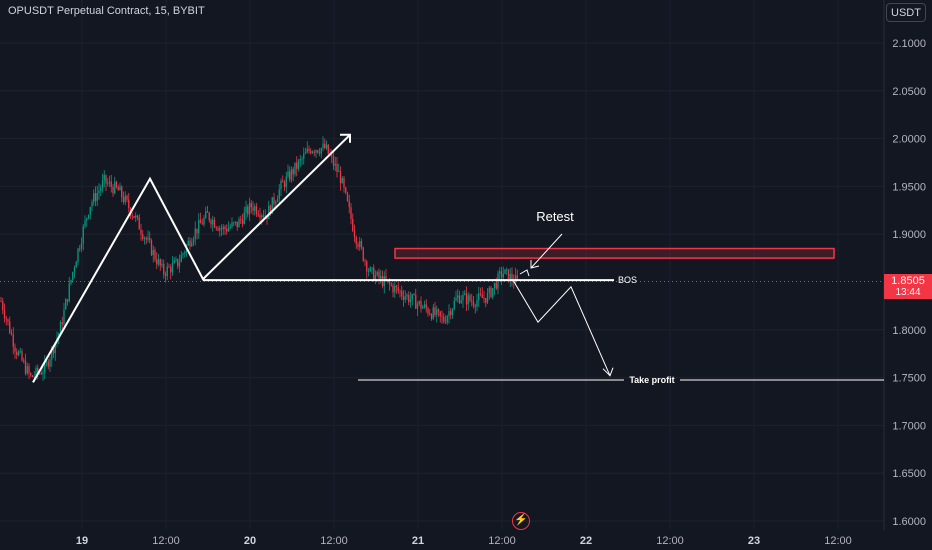  I want to click on bos-label: BOS, so click(627, 280).